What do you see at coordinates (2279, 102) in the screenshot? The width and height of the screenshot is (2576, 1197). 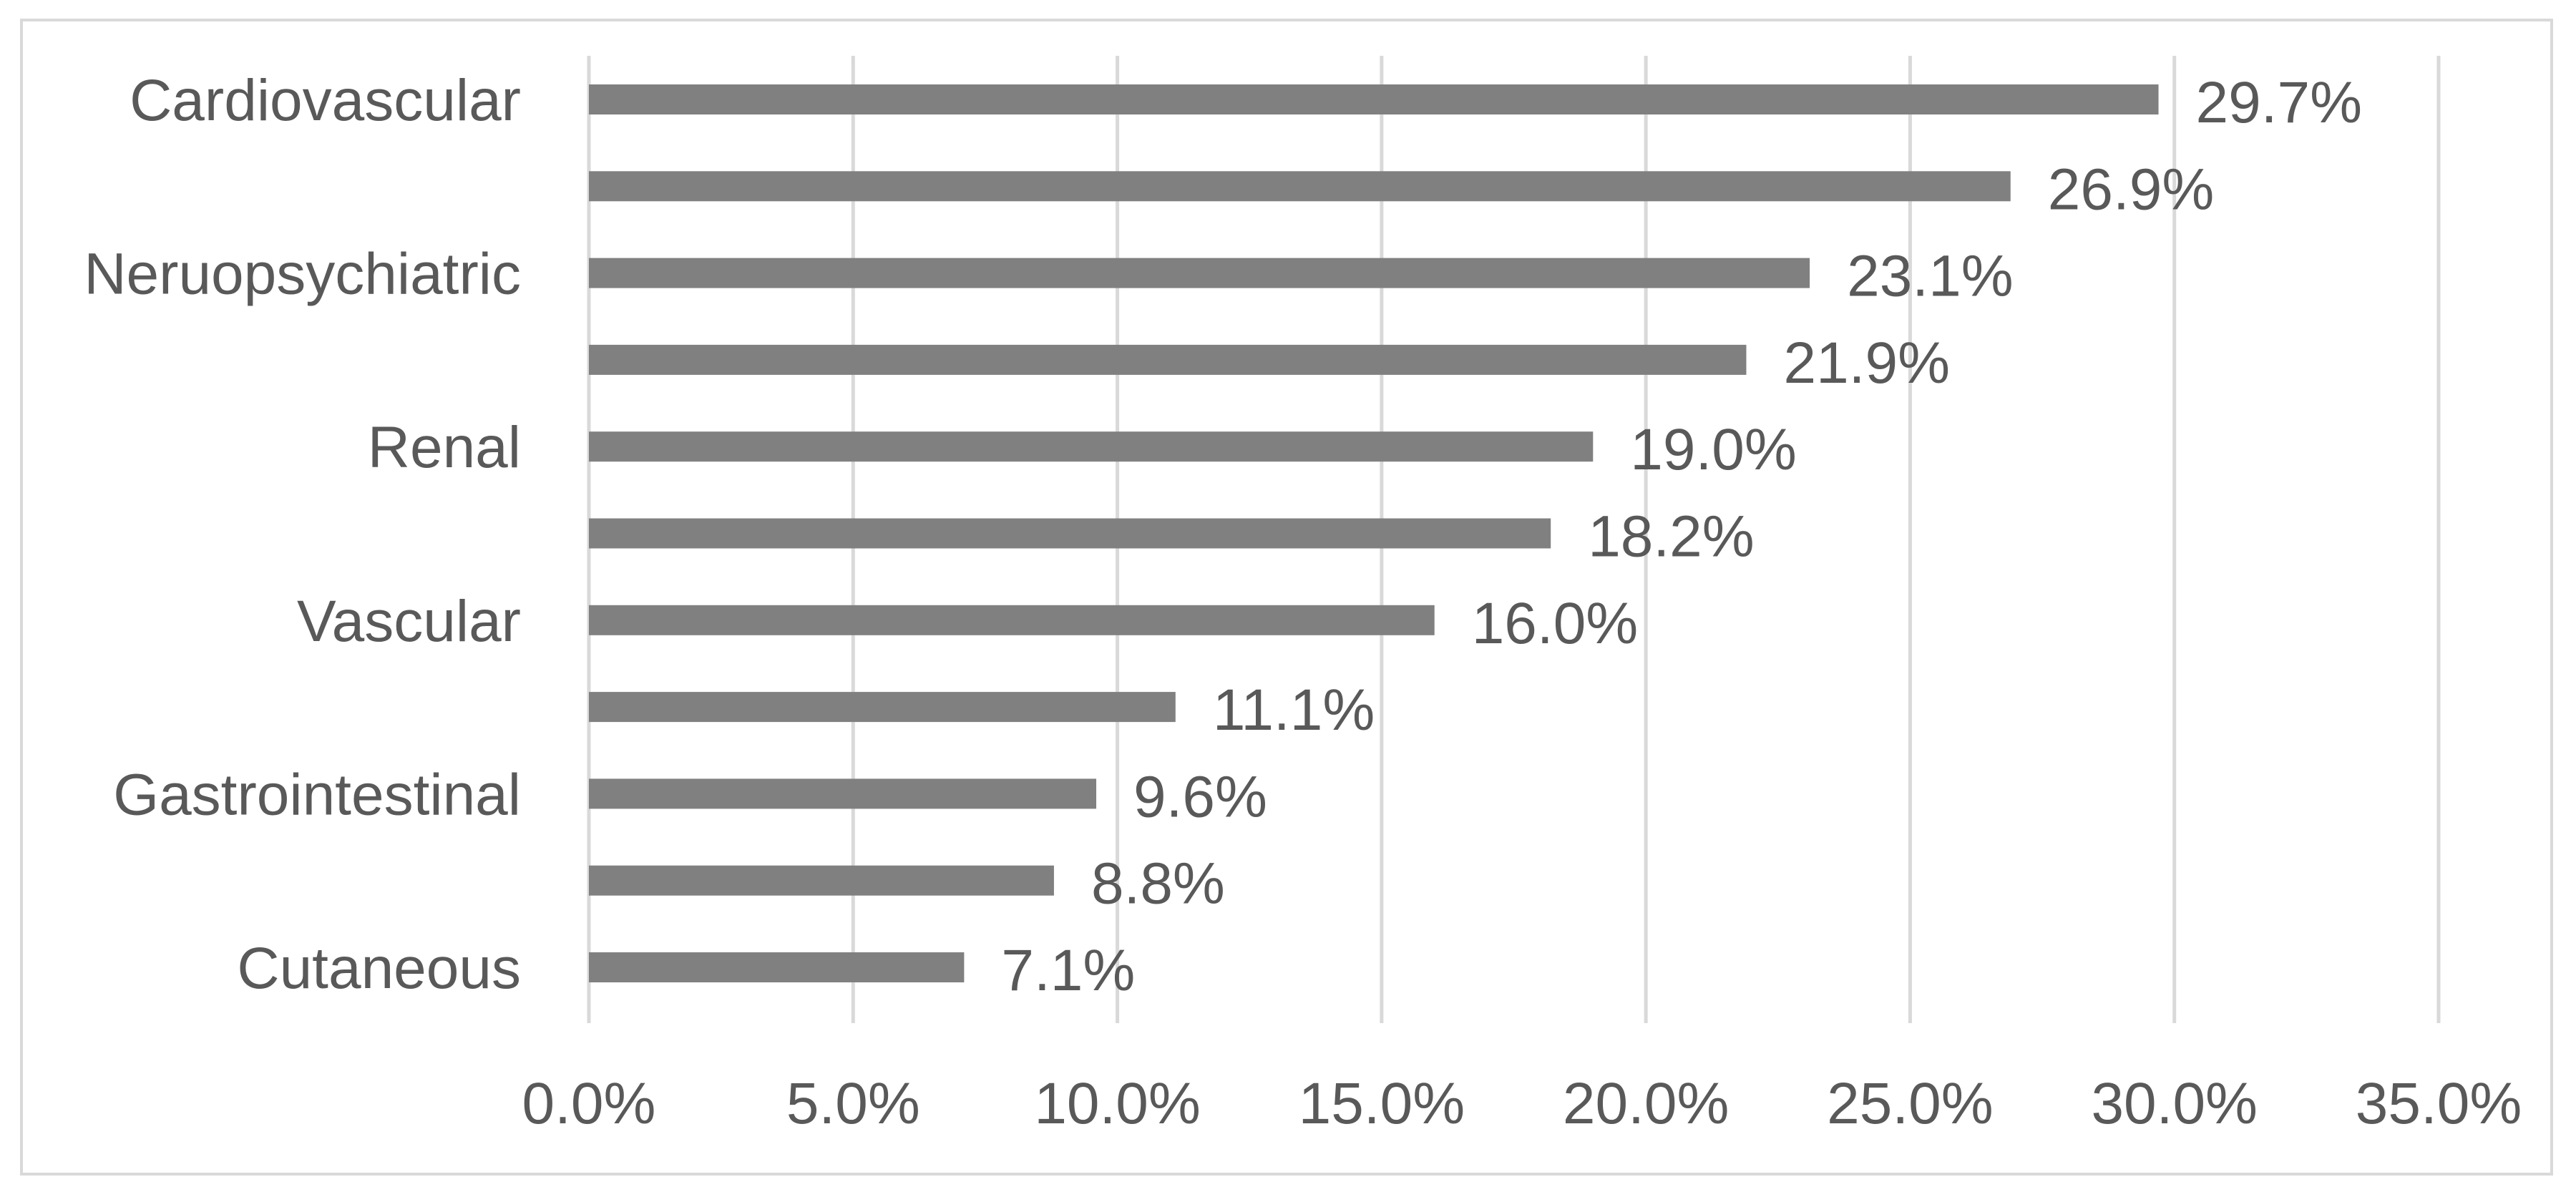 I see `data-label: 29.7%` at bounding box center [2279, 102].